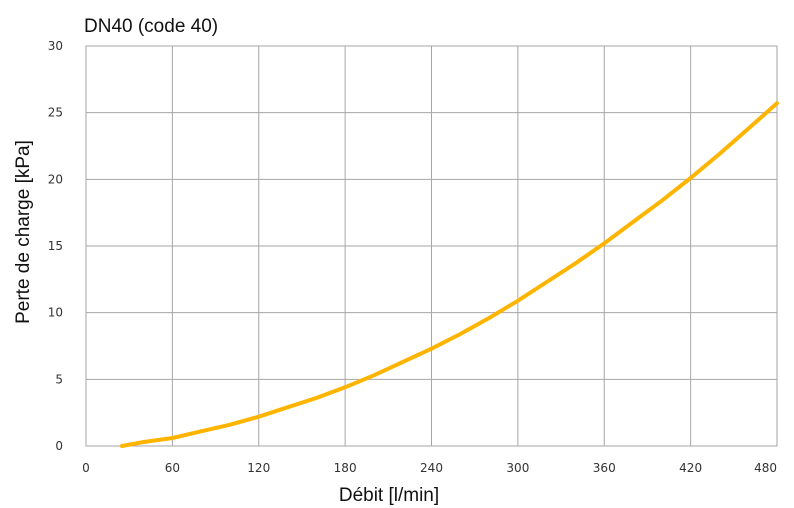 This screenshot has width=794, height=508. What do you see at coordinates (258, 468) in the screenshot?
I see `x-tick-label: 120` at bounding box center [258, 468].